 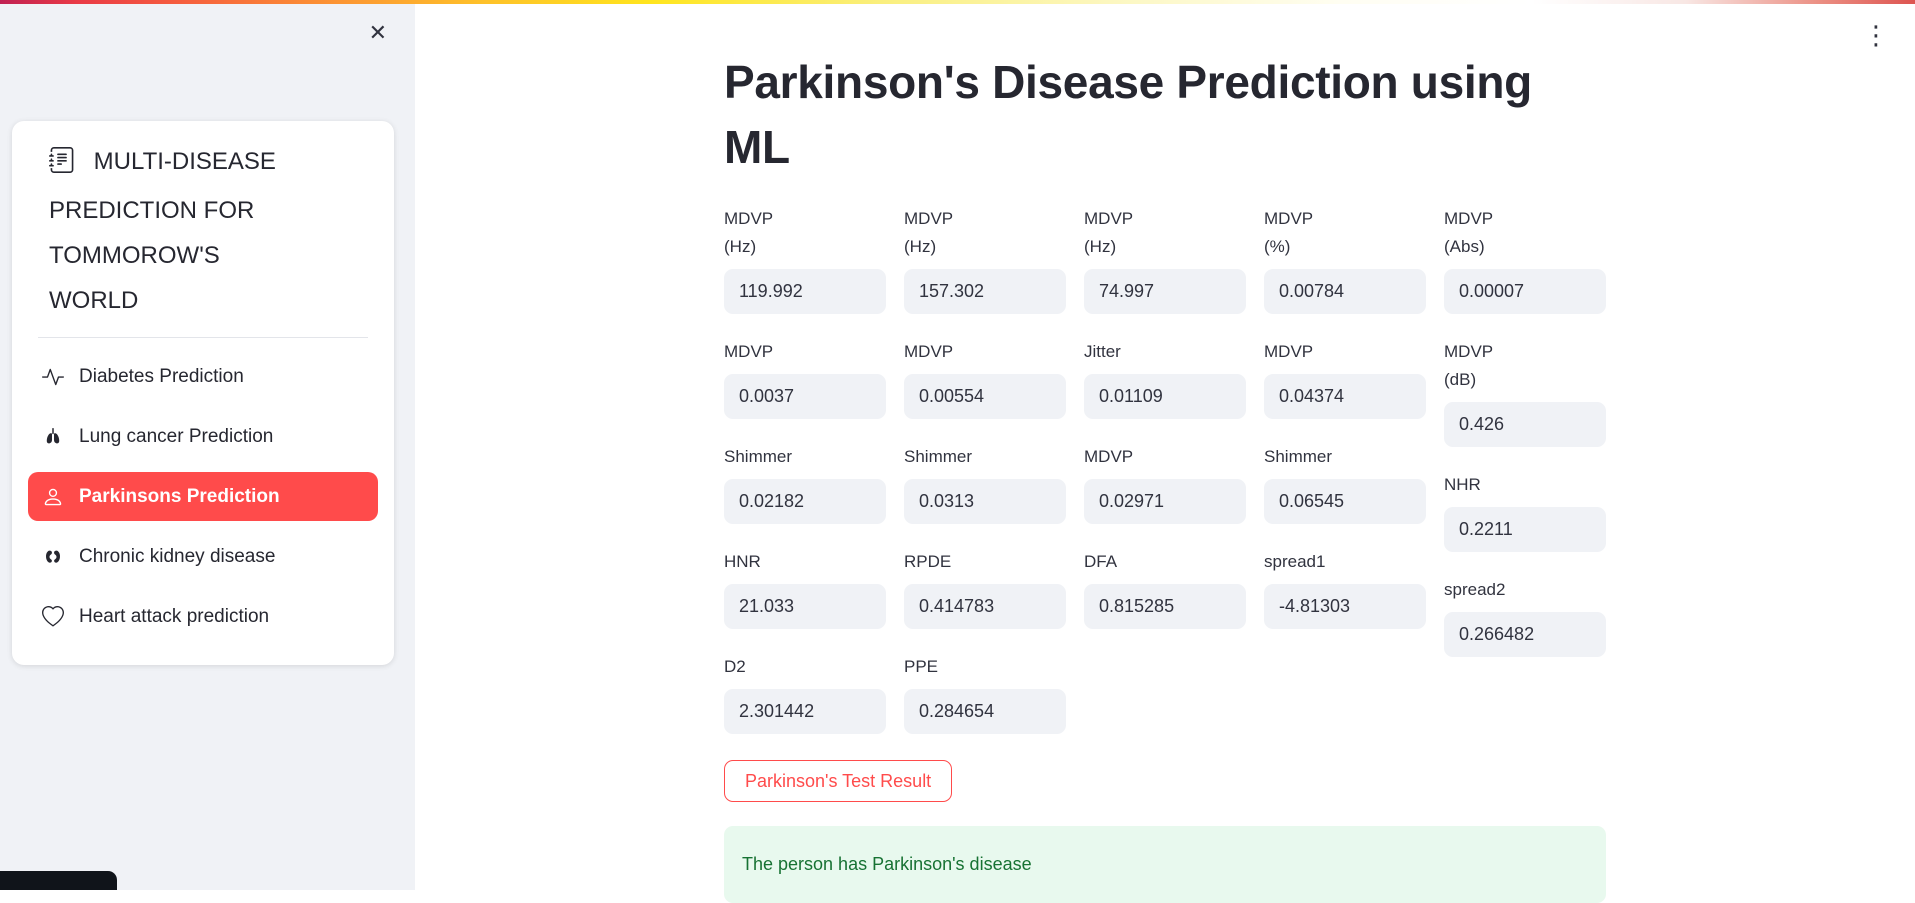 I want to click on field-label: MDVP (%), so click(x=1289, y=232).